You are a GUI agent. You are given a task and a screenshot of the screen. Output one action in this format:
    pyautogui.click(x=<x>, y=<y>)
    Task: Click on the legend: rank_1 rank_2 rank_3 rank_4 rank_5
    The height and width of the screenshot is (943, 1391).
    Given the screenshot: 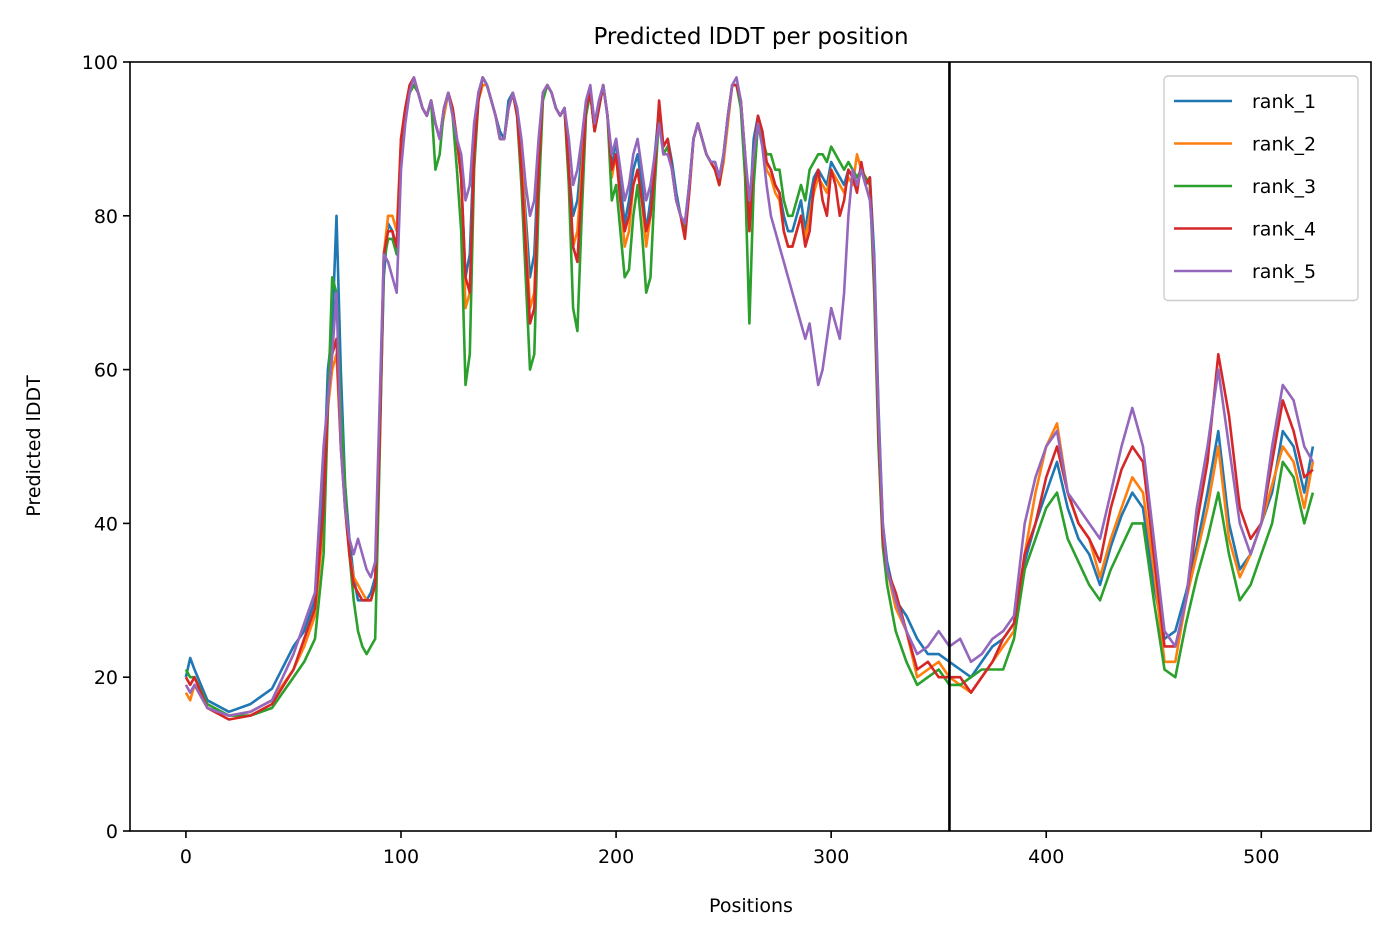 What is the action you would take?
    pyautogui.click(x=1261, y=188)
    